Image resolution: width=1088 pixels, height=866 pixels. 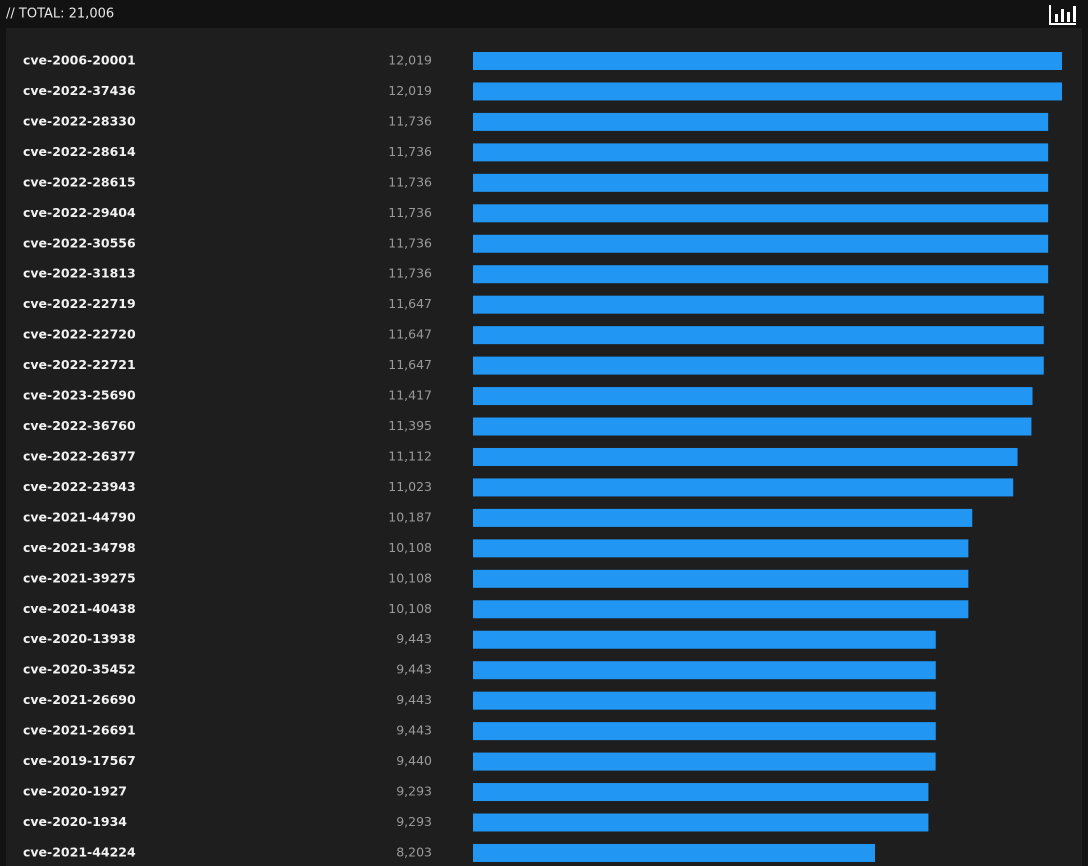 I want to click on value-label: 11,395, so click(x=410, y=425).